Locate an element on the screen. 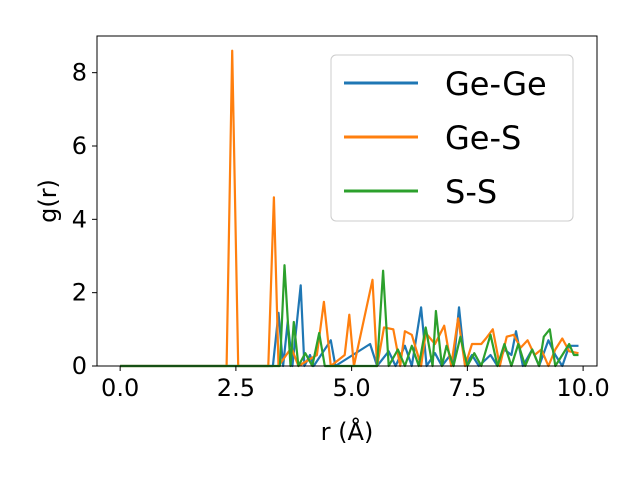  x-axis-label: r (Å) is located at coordinates (347, 431).